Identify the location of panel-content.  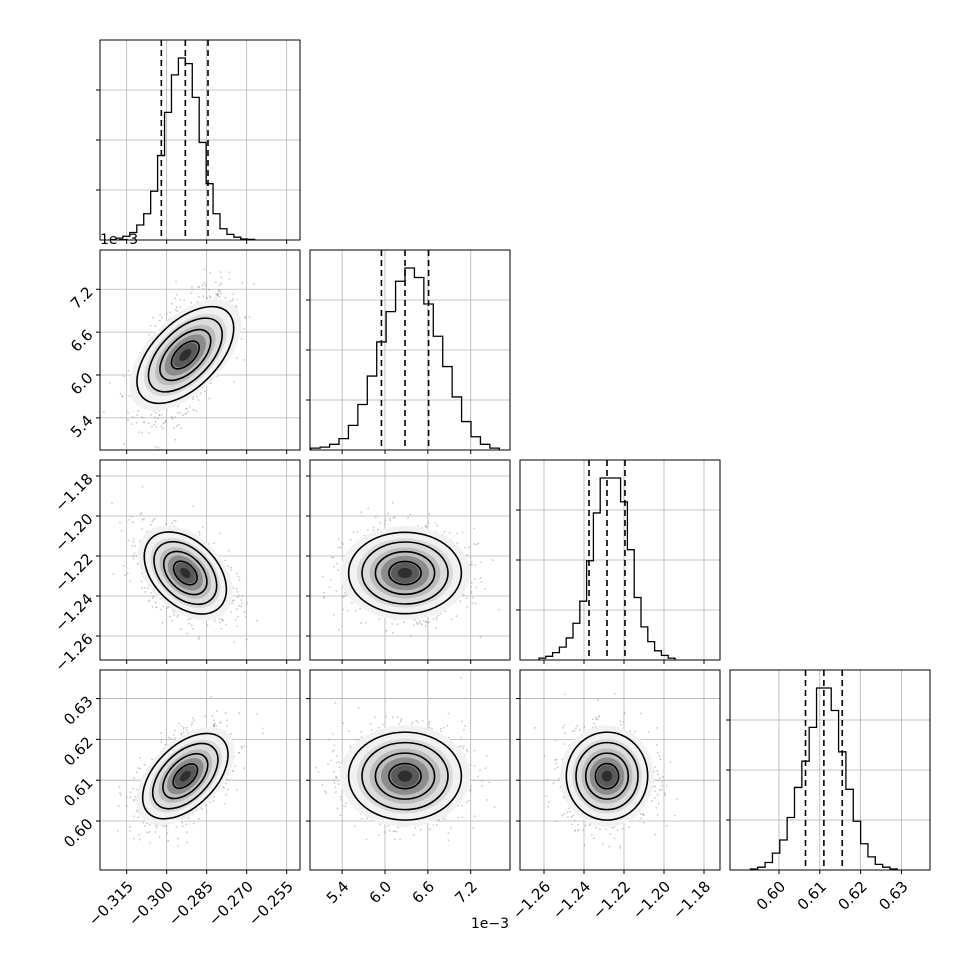
(184, 564).